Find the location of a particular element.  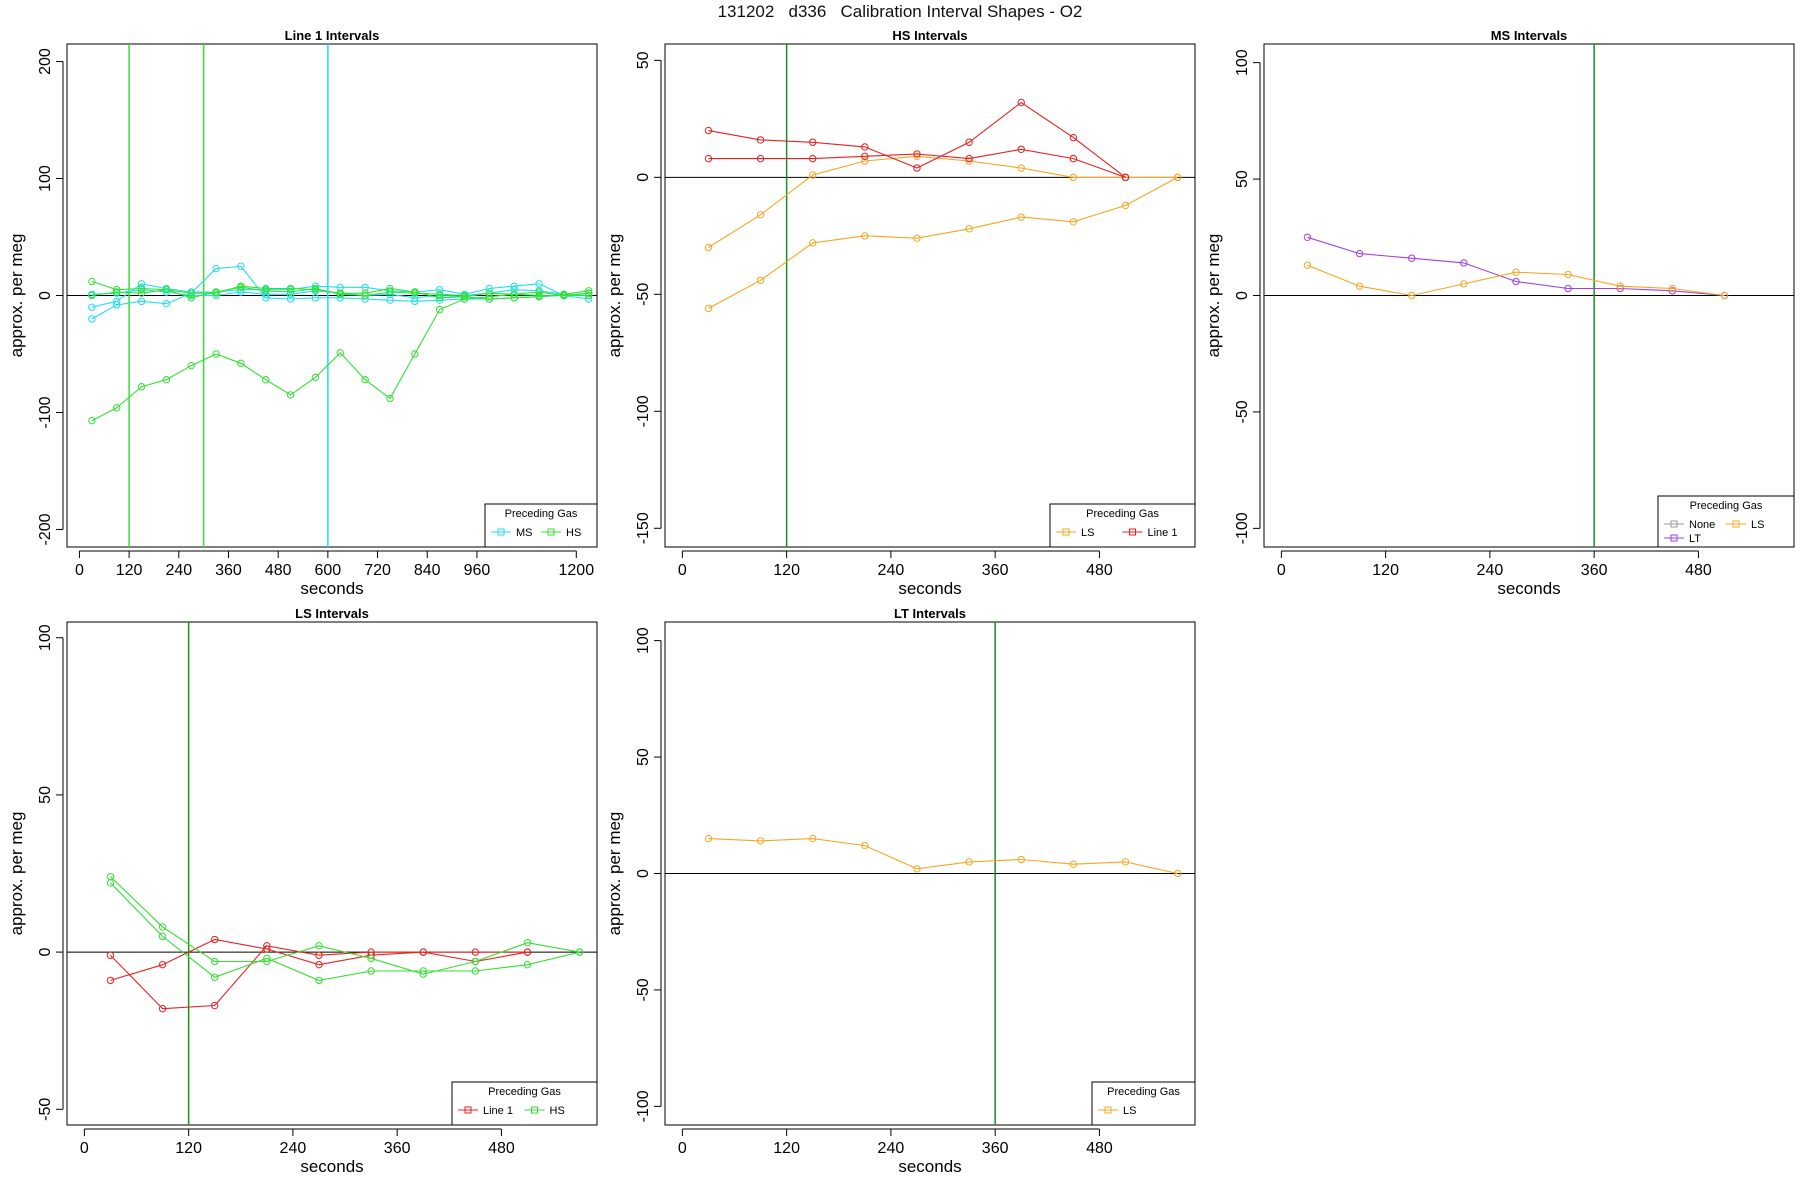

legend-label: Line 1 is located at coordinates (498, 1111).